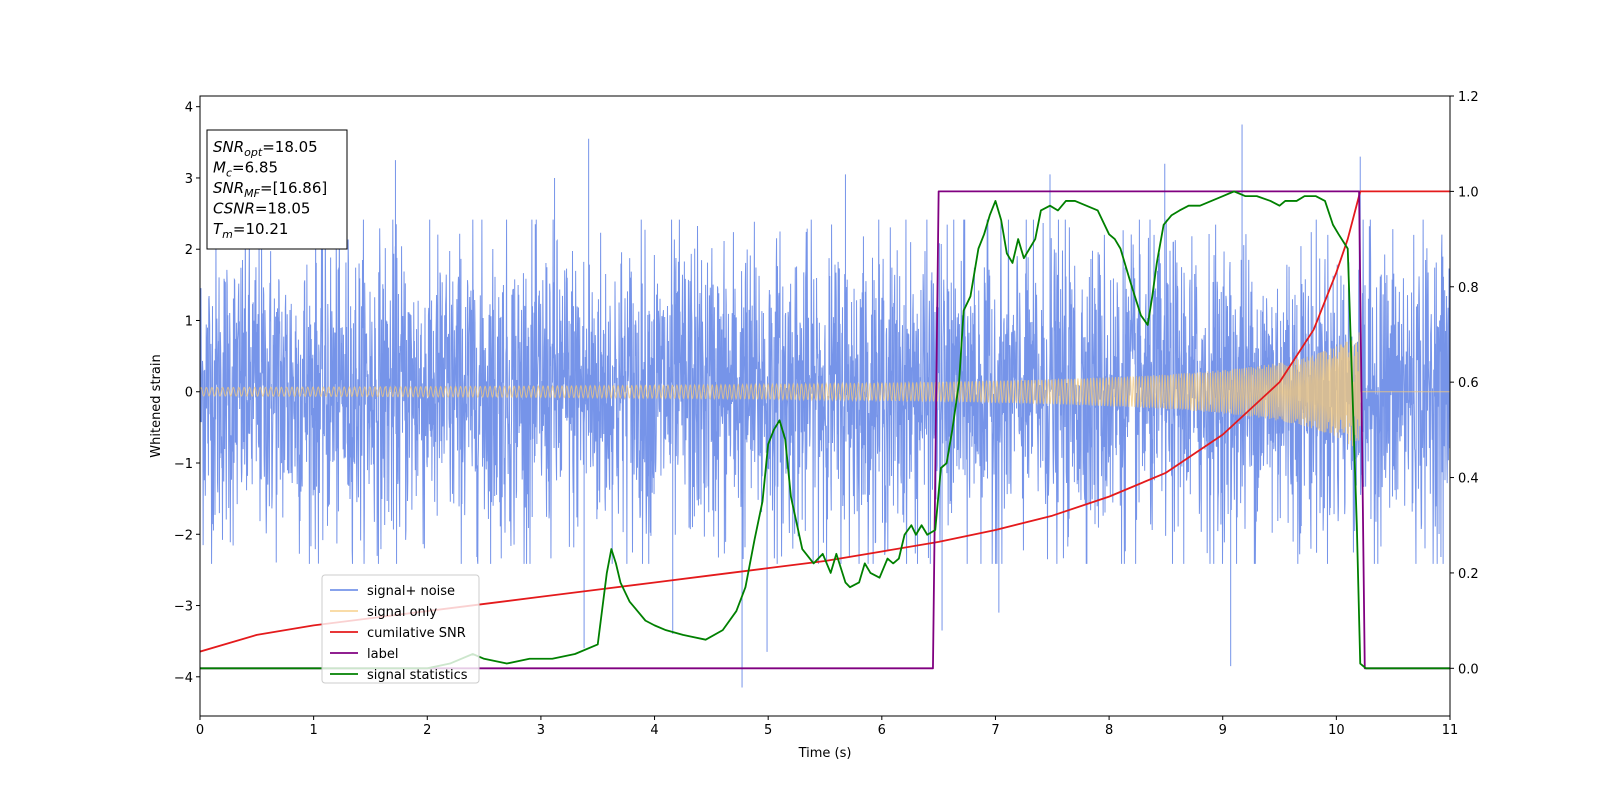 This screenshot has width=1600, height=800. I want to click on legend-label: signal+ noise, so click(411, 591).